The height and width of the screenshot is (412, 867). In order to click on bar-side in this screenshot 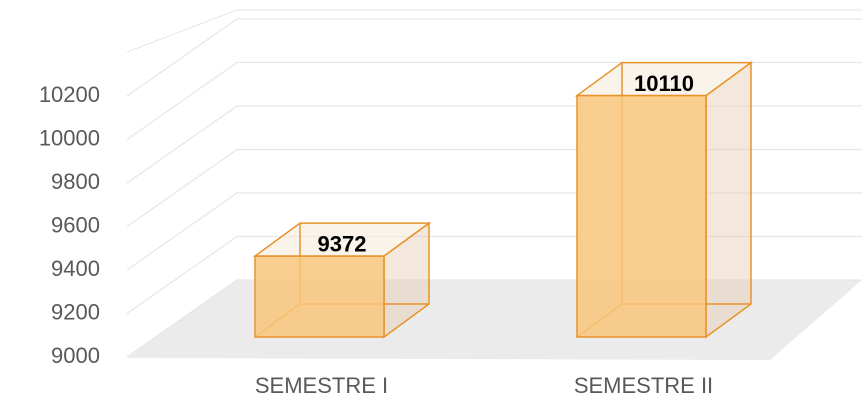, I will do `click(728, 200)`.